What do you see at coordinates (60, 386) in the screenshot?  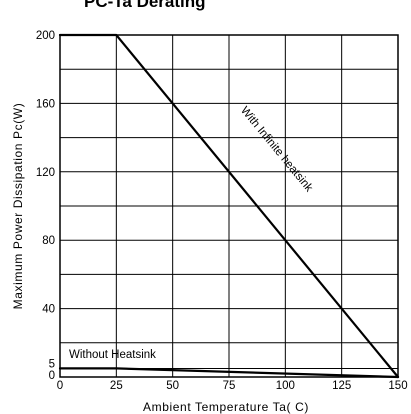 I see `x-tick-label-0: 0` at bounding box center [60, 386].